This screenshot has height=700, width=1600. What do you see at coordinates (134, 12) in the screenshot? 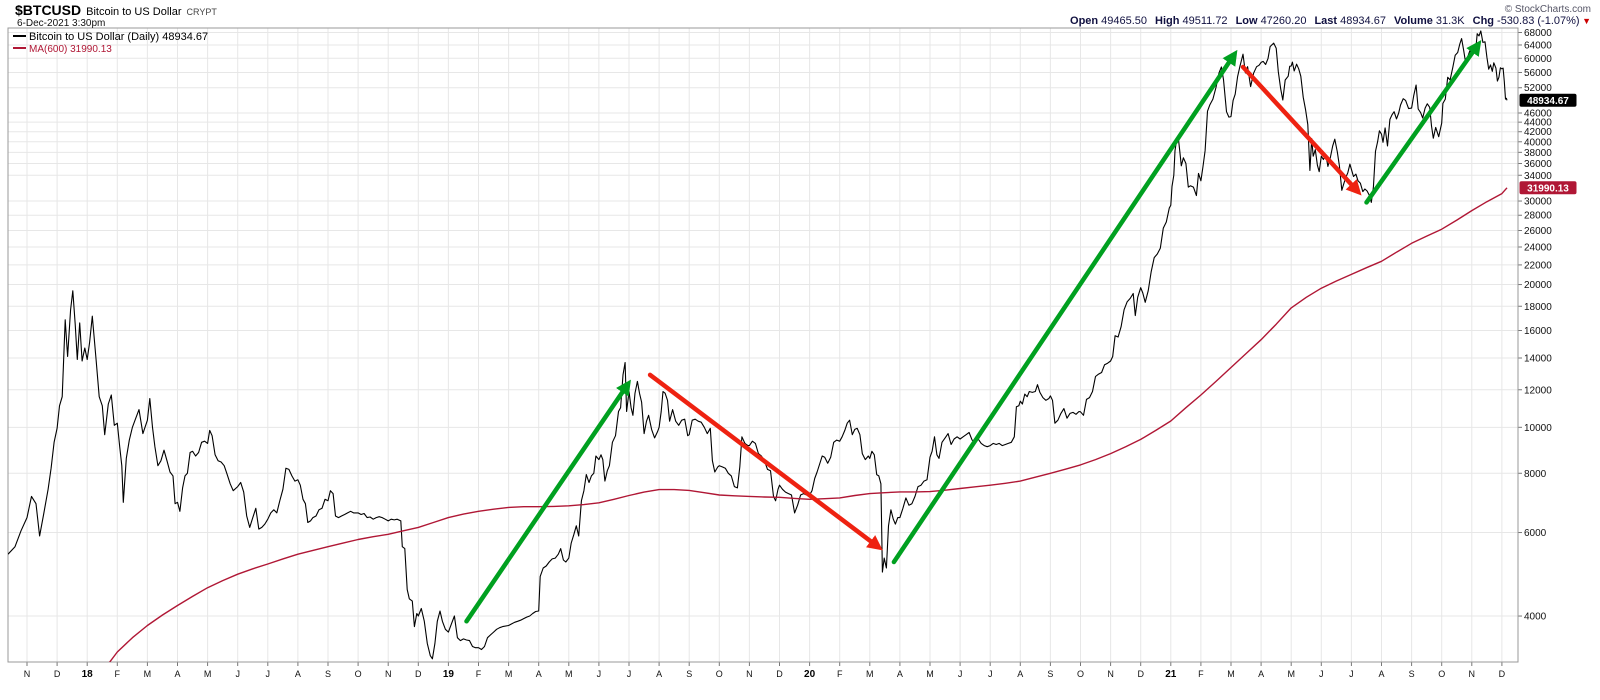
I see `instrument-name: Bitcoin to US Dollar` at bounding box center [134, 12].